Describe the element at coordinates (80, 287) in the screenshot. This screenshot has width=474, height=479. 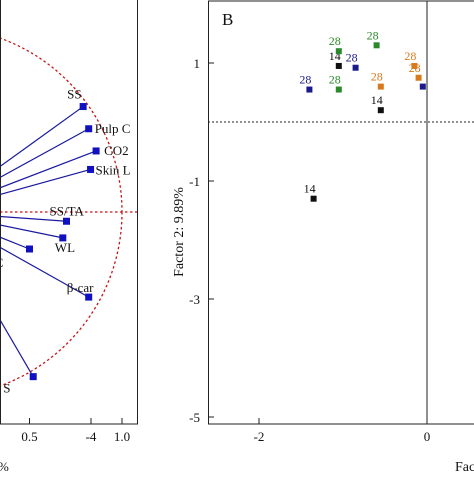
I see `variable-label: β-car` at that location.